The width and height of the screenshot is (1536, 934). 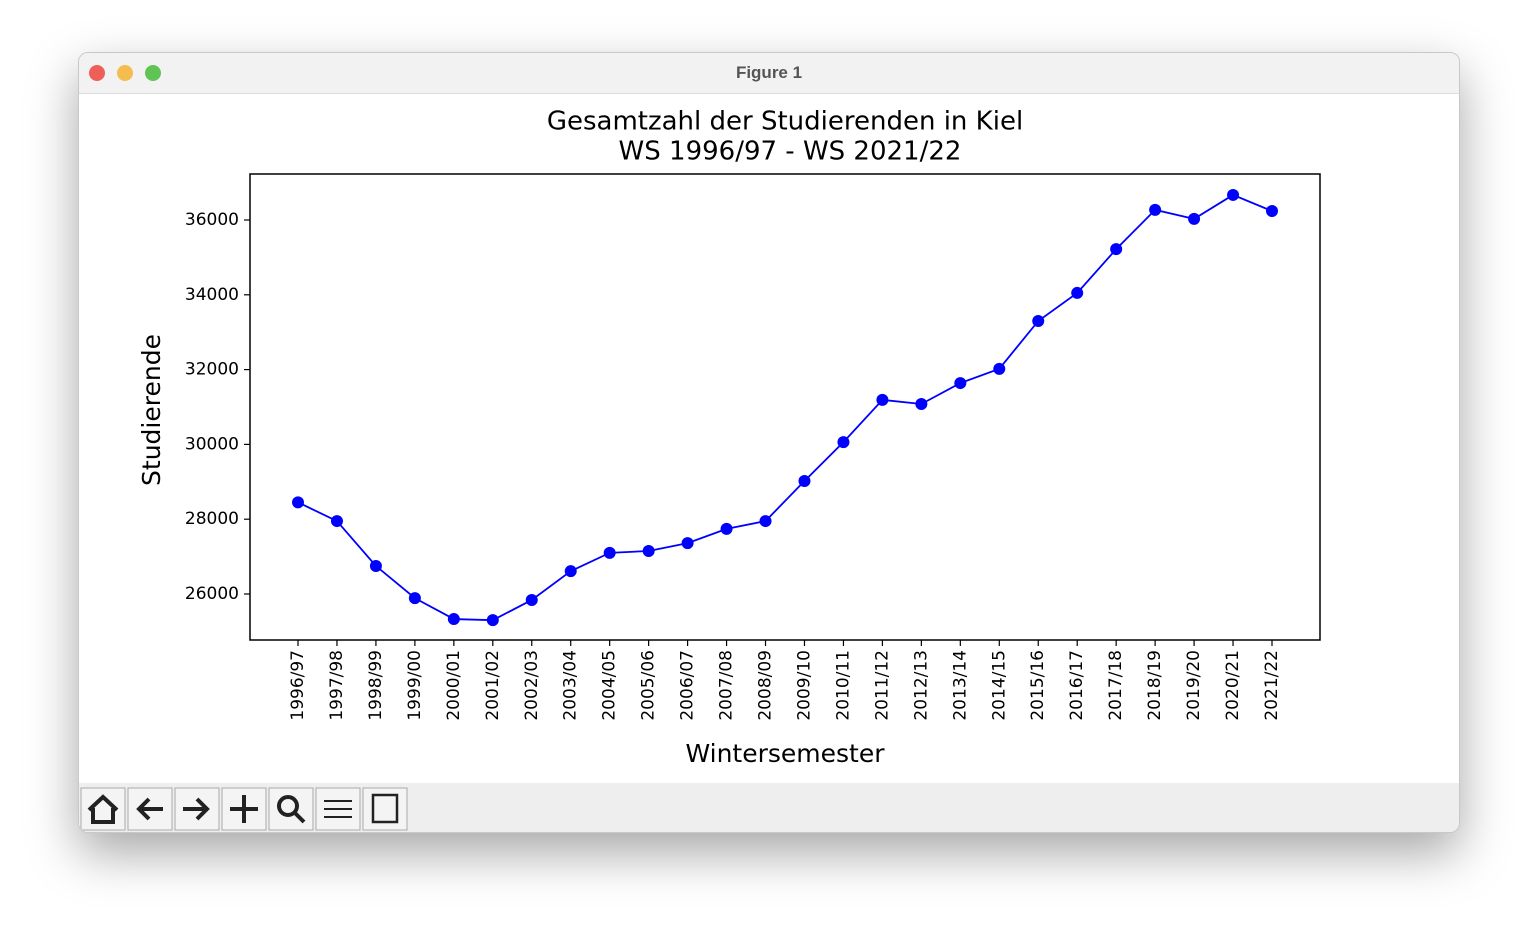 What do you see at coordinates (385, 808) in the screenshot?
I see `save-icon` at bounding box center [385, 808].